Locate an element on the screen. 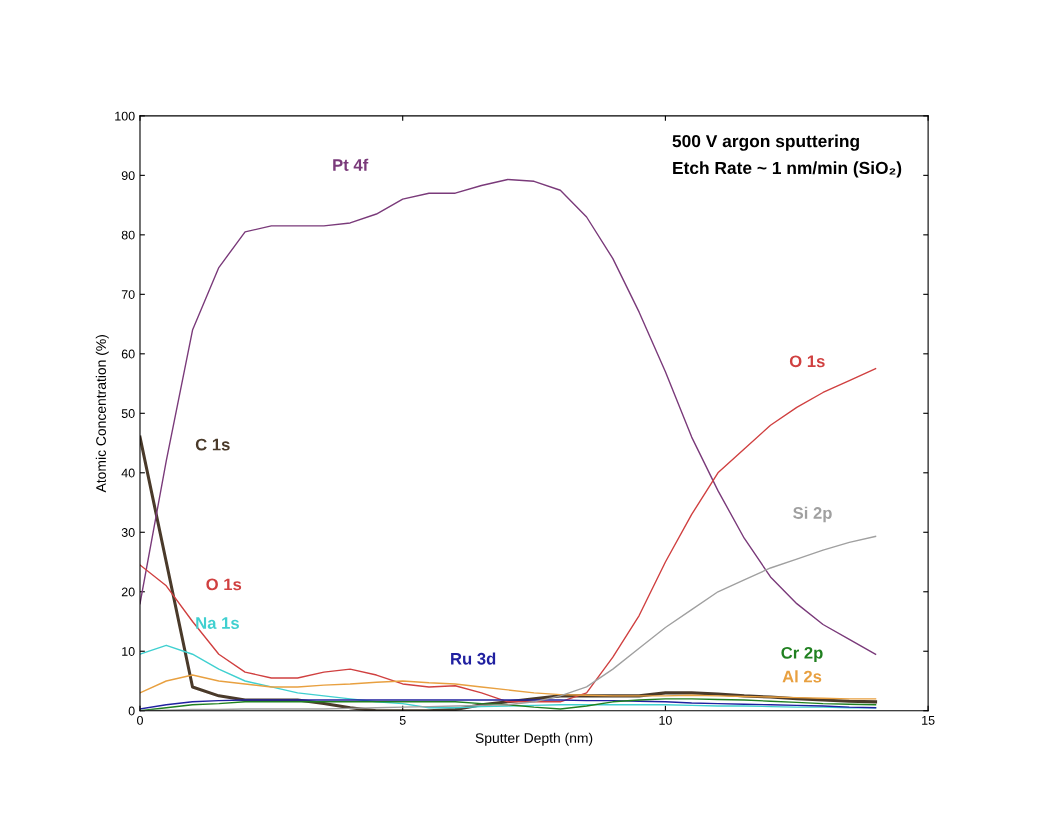 This screenshot has width=1037, height=816. y-tick-label: 30 is located at coordinates (128, 532).